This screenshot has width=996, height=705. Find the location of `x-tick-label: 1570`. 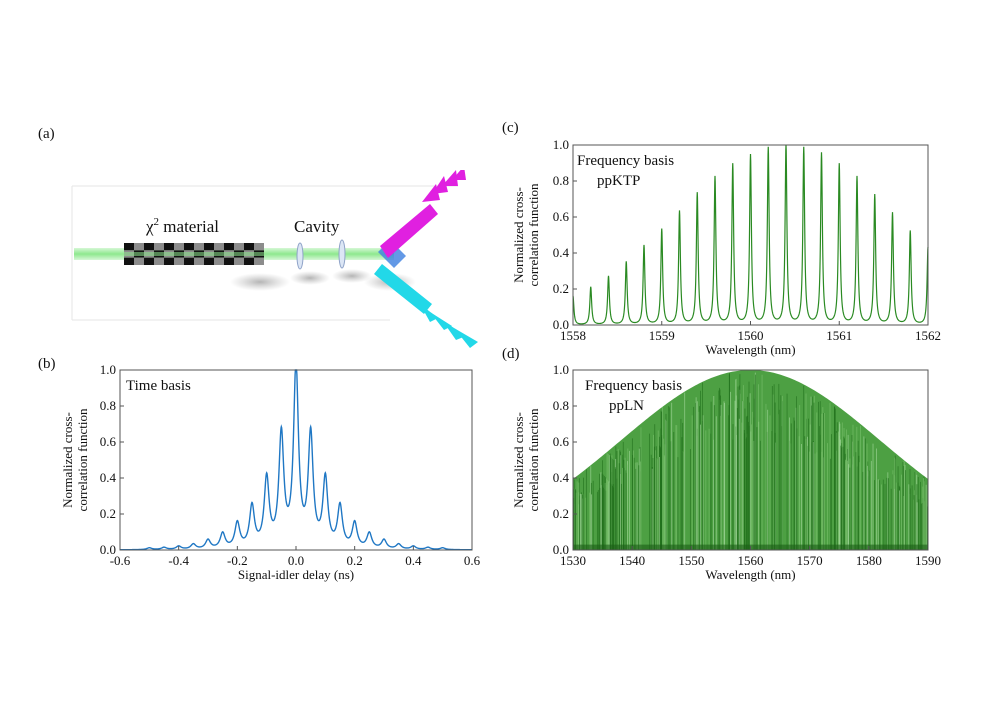

x-tick-label: 1570 is located at coordinates (810, 560).